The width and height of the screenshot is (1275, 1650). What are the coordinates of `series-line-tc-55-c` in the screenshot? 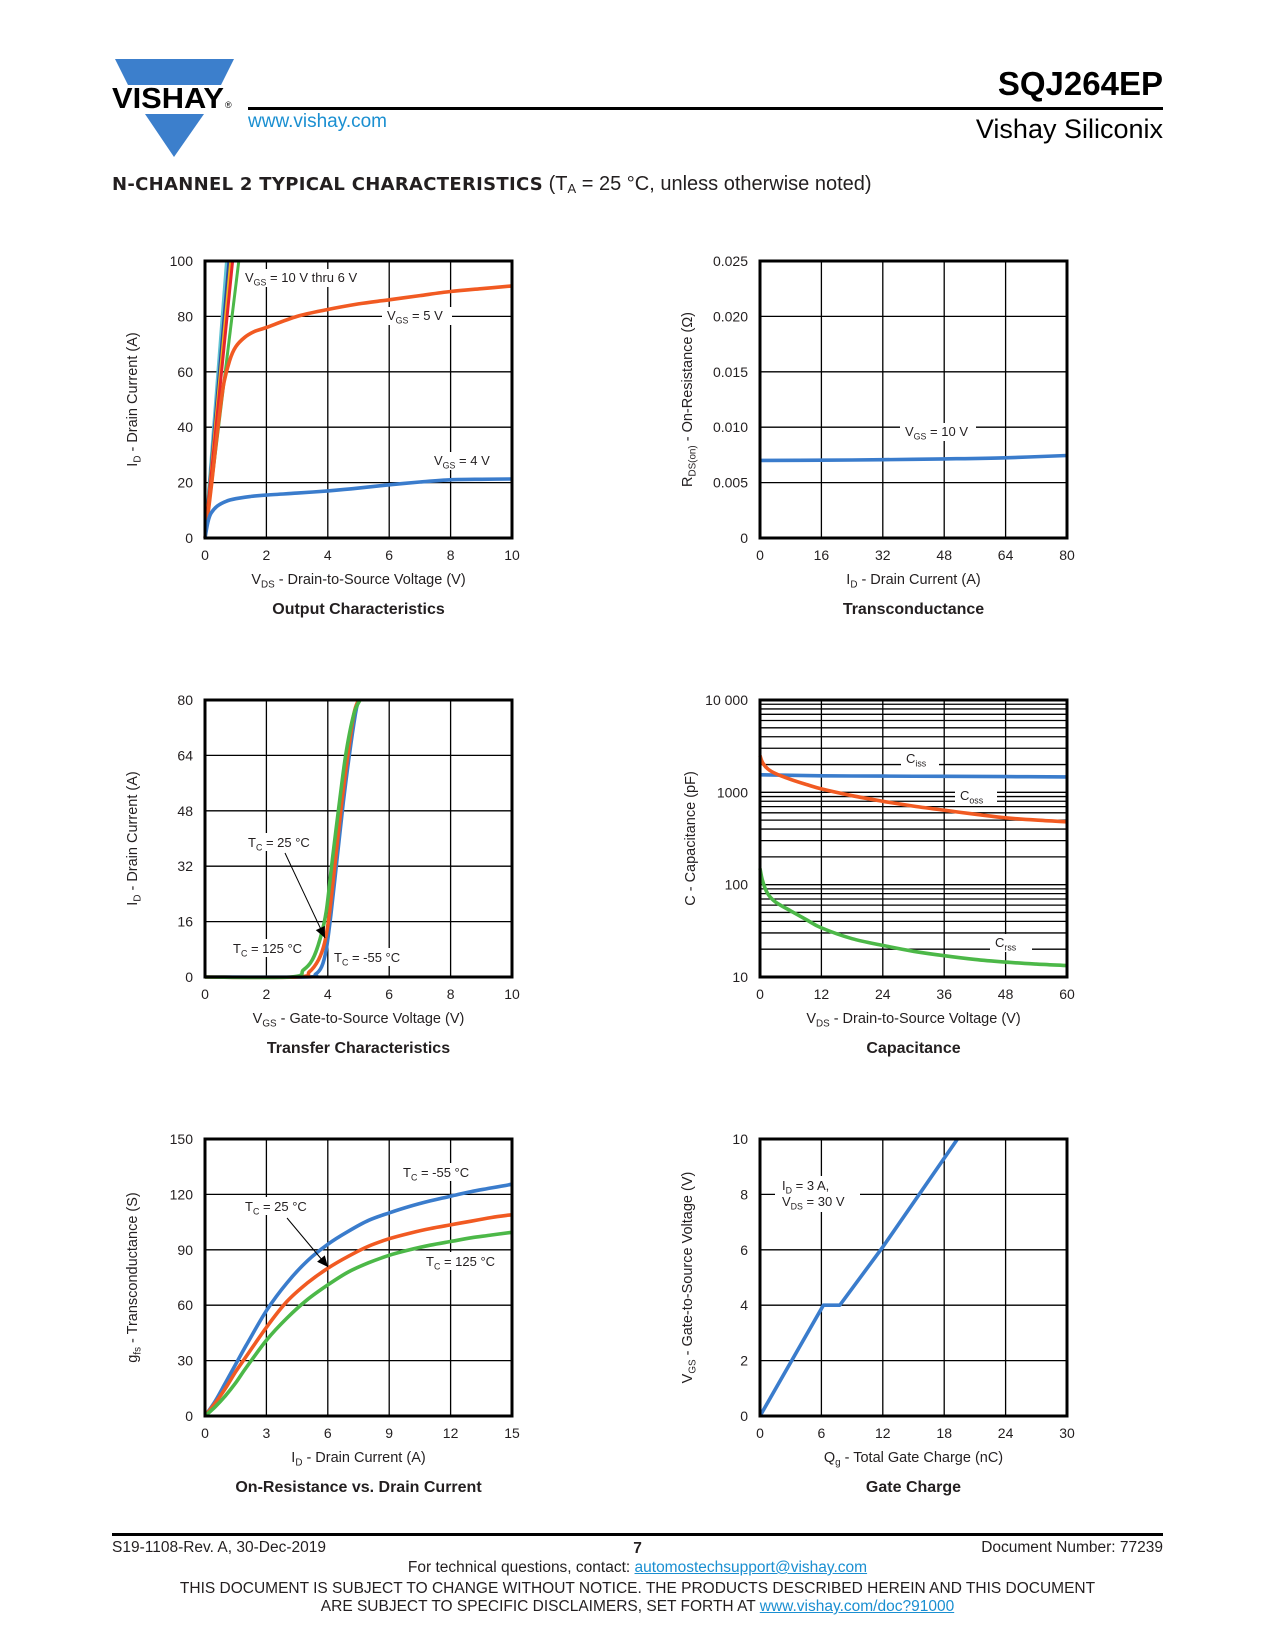 It's located at (358, 1300).